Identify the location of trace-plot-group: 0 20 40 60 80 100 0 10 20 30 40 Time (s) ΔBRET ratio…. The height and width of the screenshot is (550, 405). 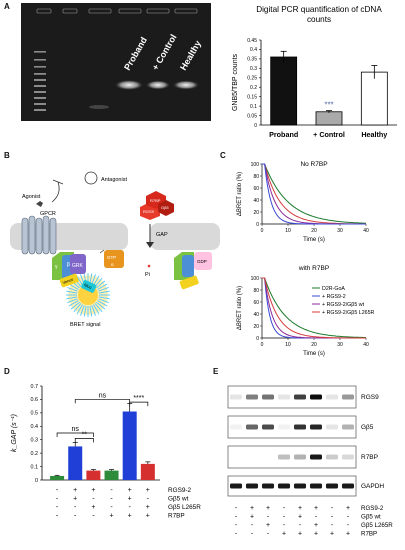
(306, 316).